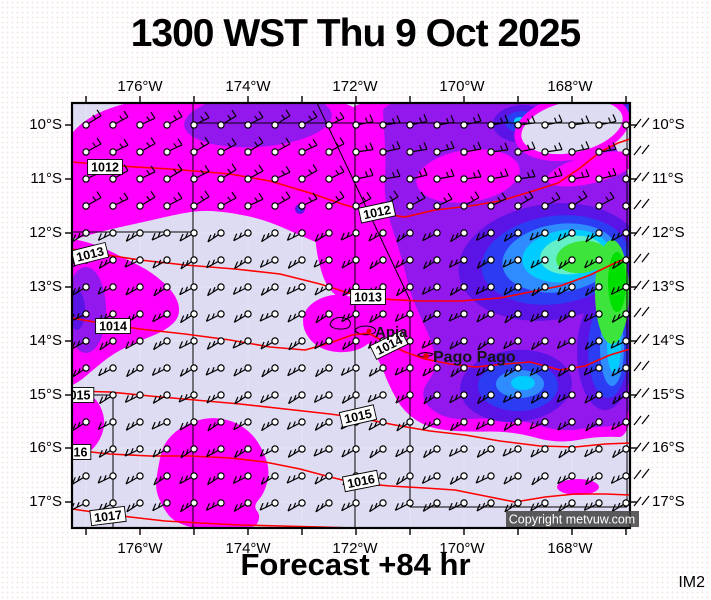  I want to click on lat-label-right: 16°S, so click(668, 447).